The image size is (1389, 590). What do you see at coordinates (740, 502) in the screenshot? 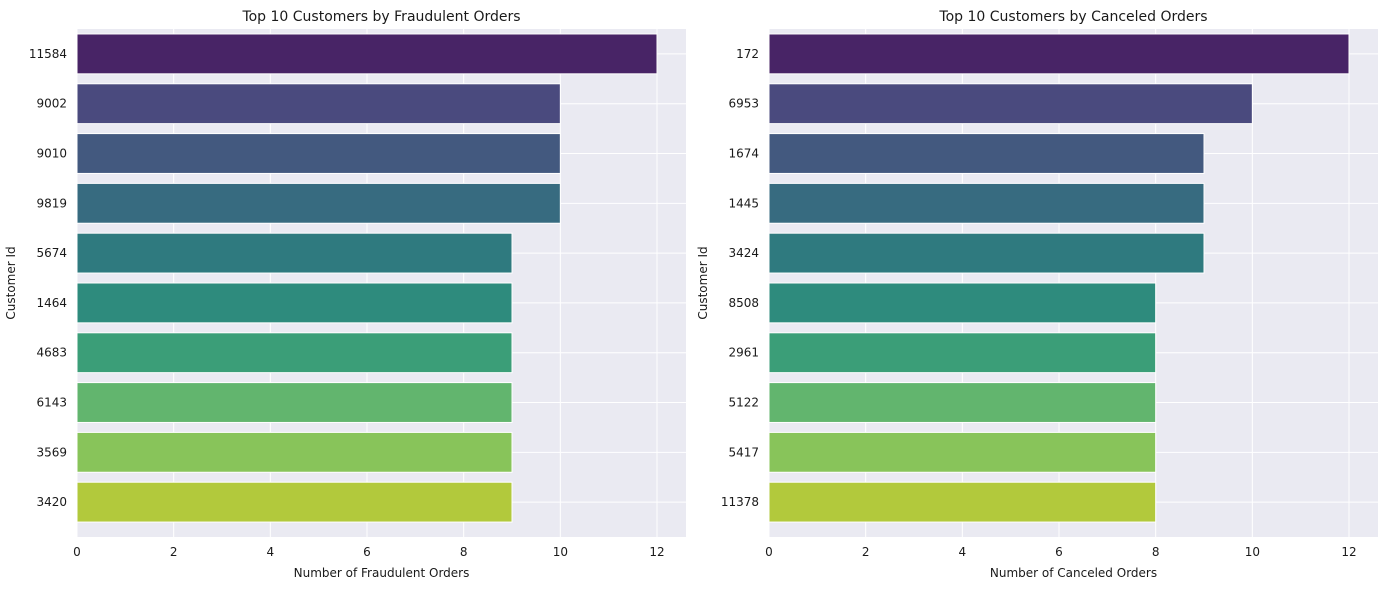
I see `y-tick-label: 11378` at bounding box center [740, 502].